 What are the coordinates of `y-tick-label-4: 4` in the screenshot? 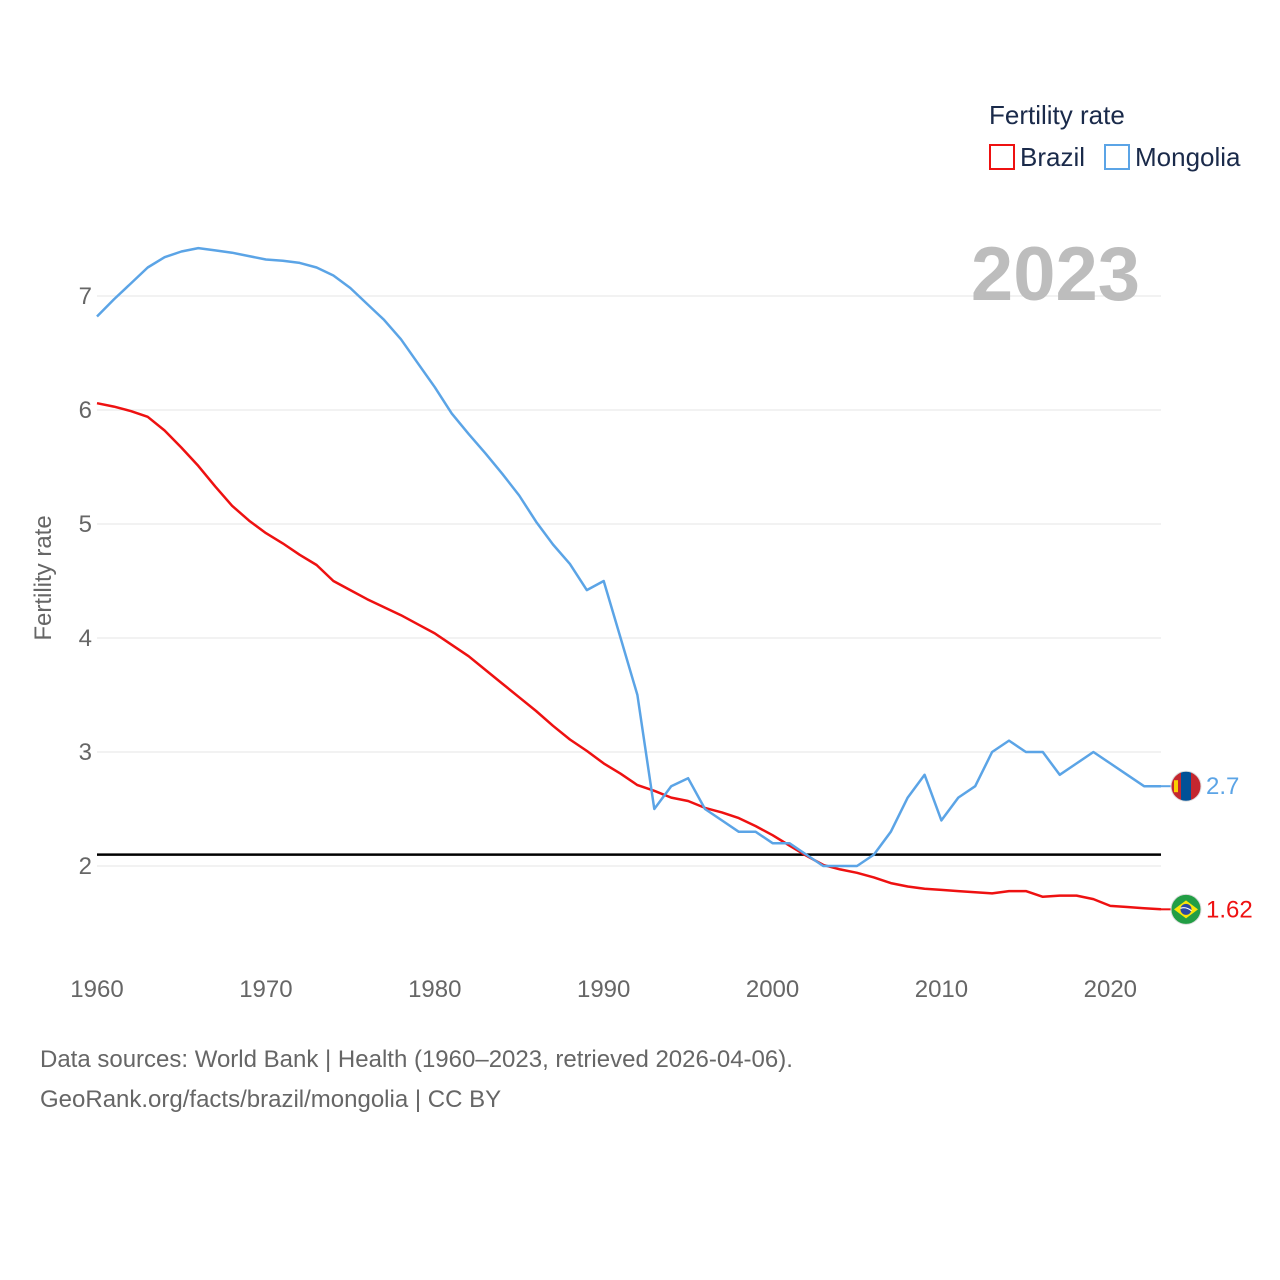 It's located at (85, 638).